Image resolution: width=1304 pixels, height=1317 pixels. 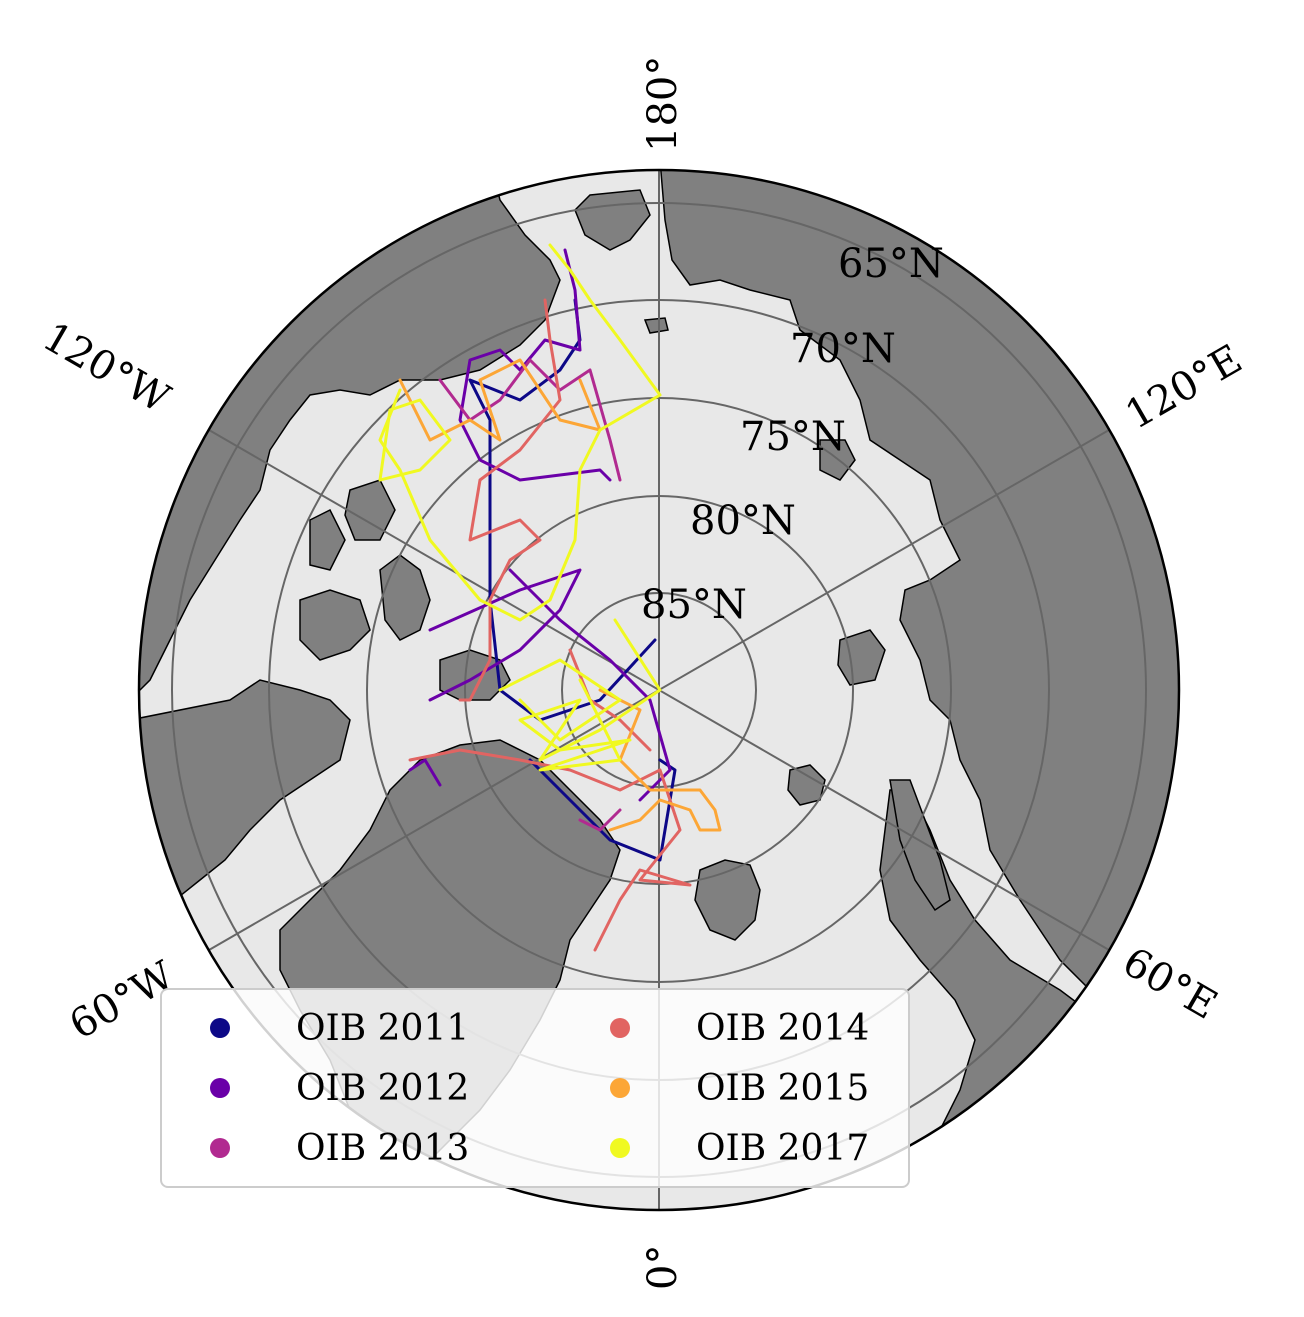 I want to click on flight-tracks, so click(x=550, y=597).